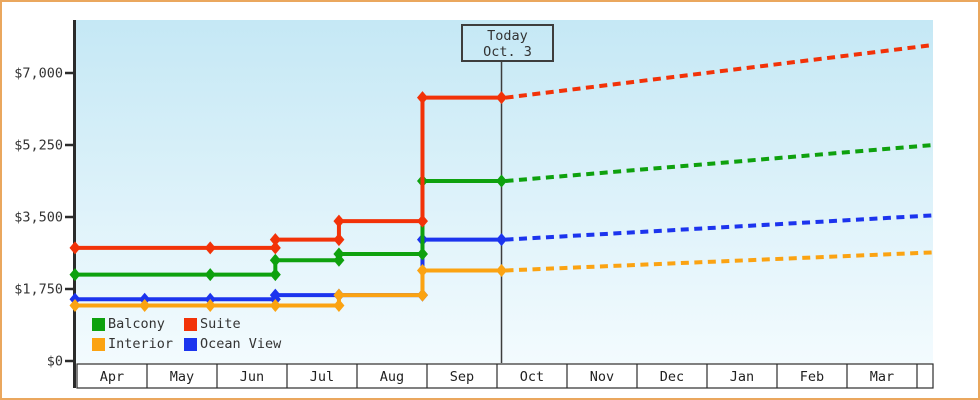  I want to click on legend-item-balcony: Balcony, so click(138, 324).